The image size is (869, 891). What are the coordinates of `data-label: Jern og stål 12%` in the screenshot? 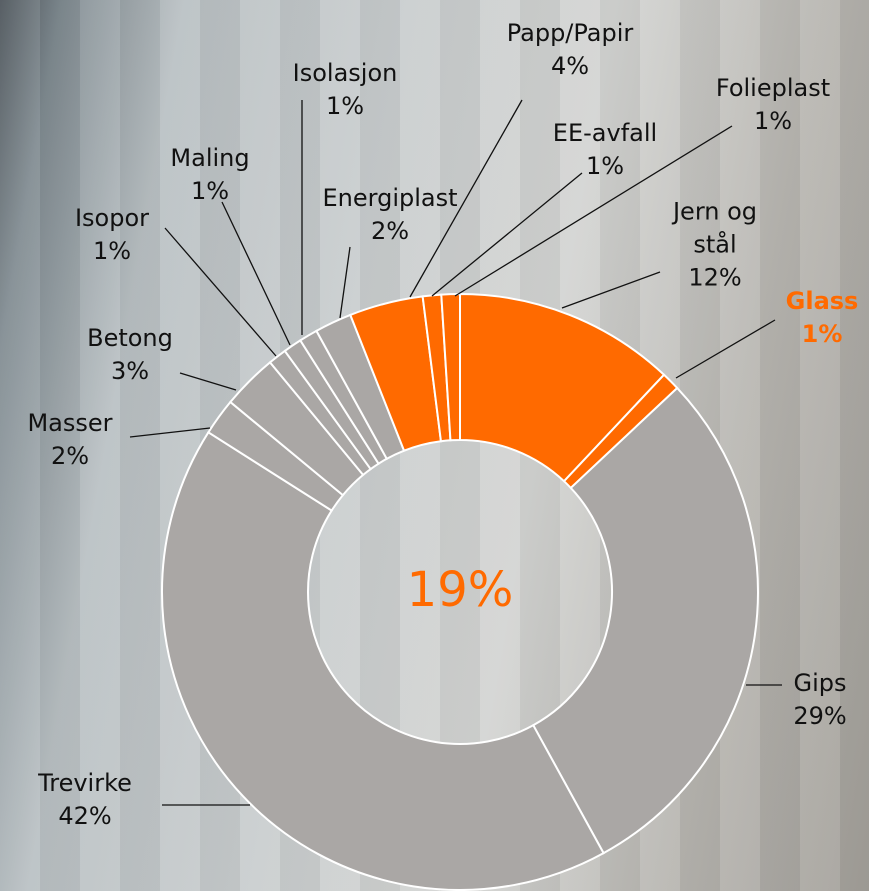 It's located at (715, 245).